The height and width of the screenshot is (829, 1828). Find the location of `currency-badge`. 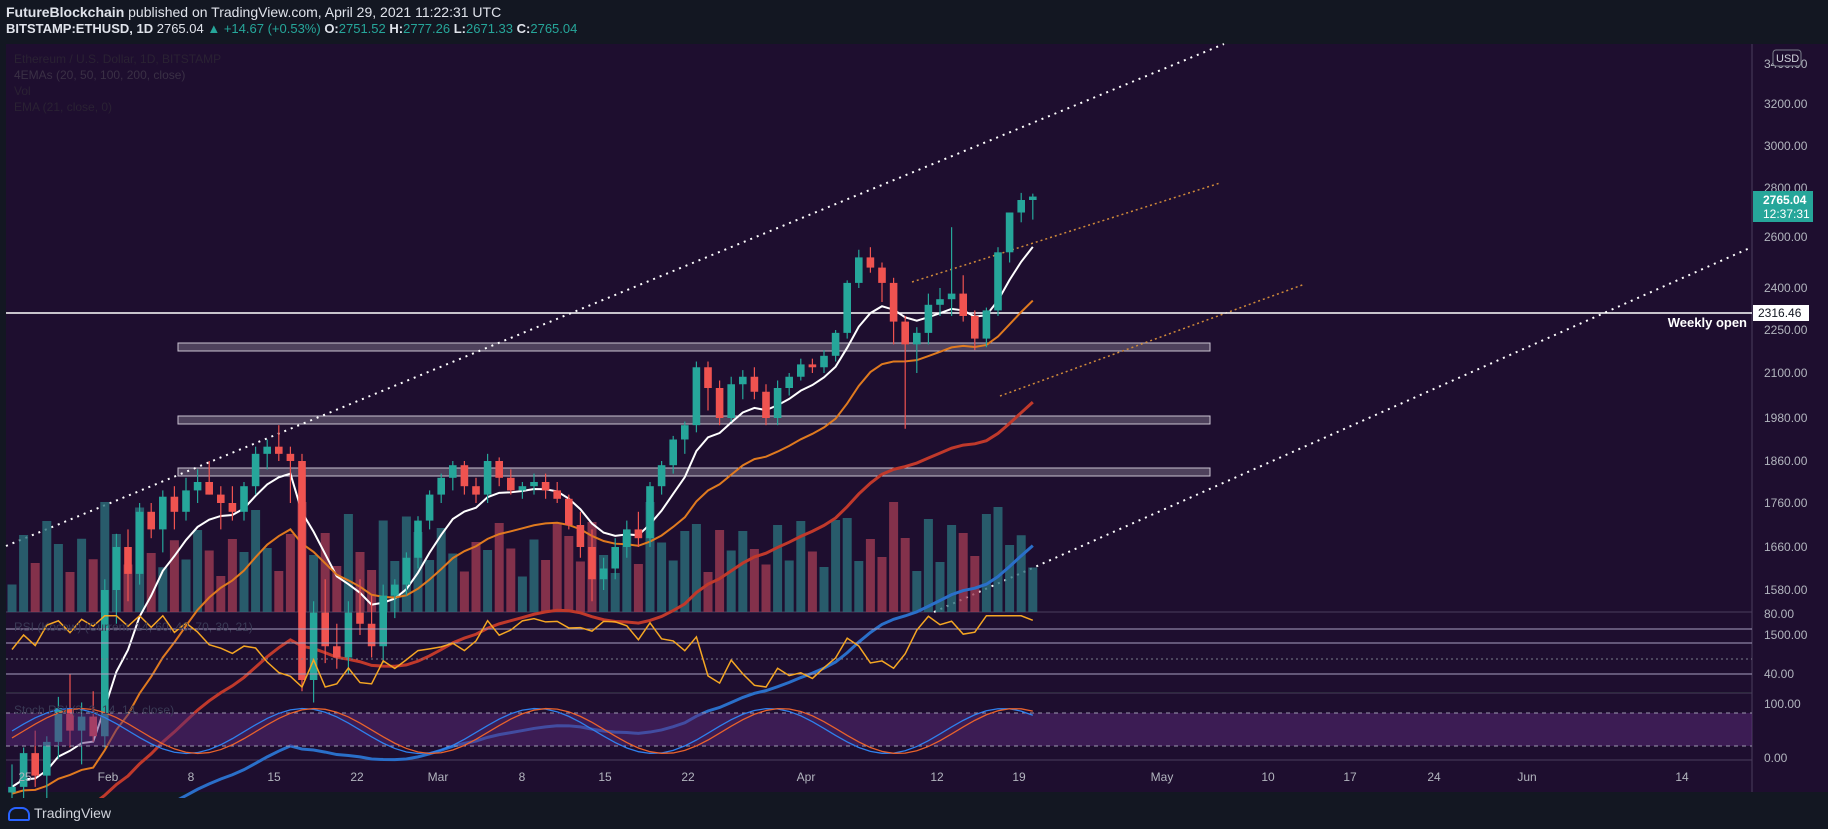

currency-badge is located at coordinates (1787, 58).